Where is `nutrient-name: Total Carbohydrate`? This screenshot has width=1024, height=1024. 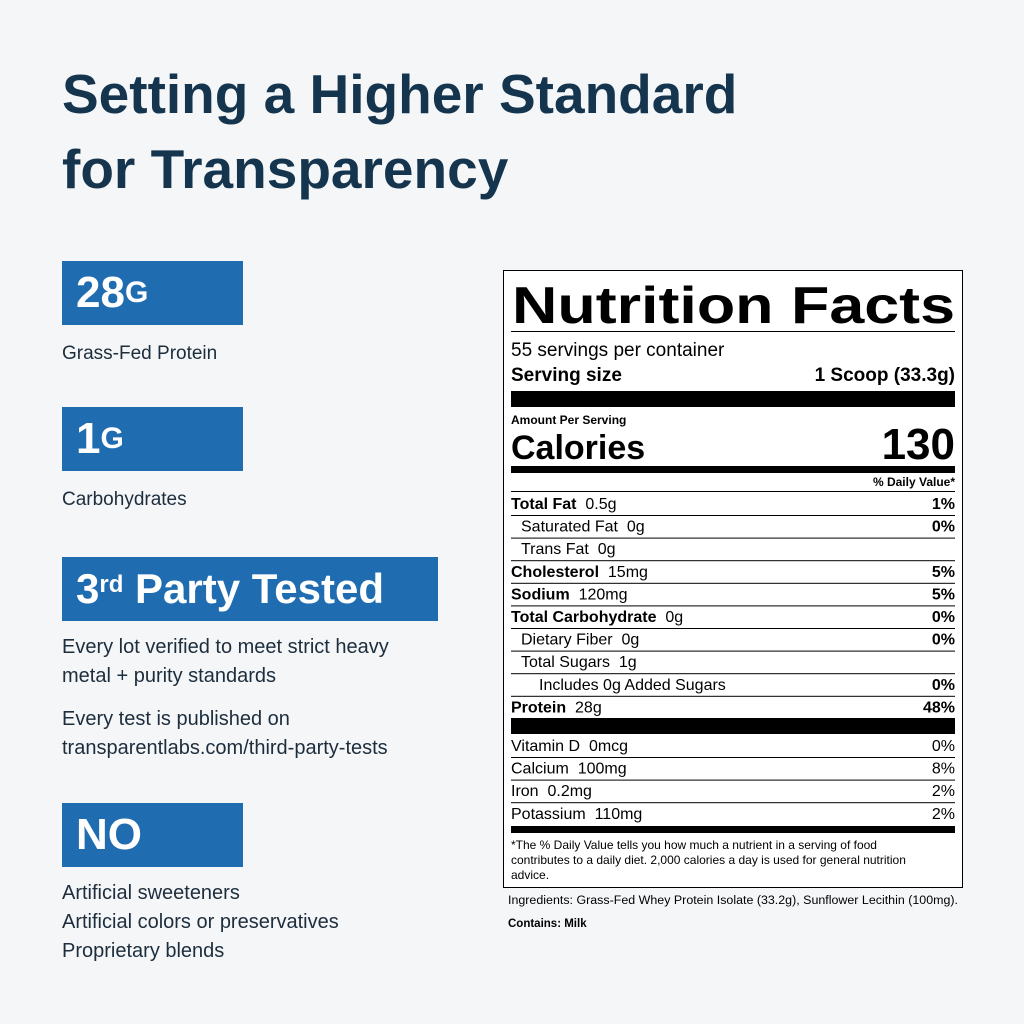 nutrient-name: Total Carbohydrate is located at coordinates (584, 617).